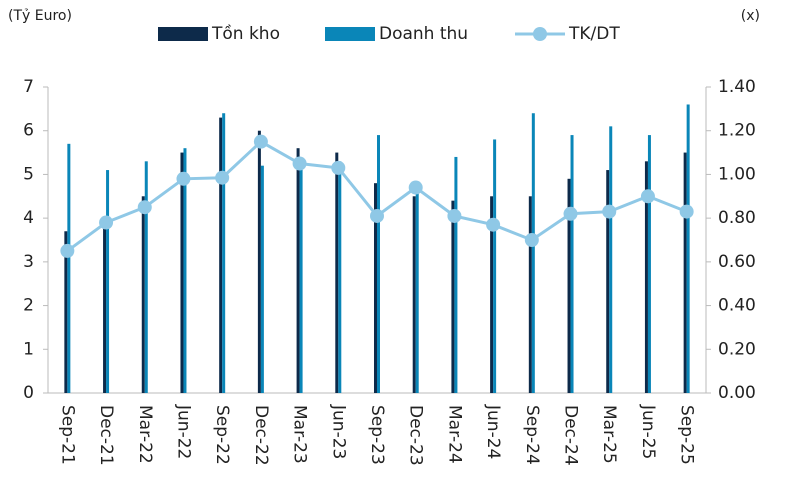  Describe the element at coordinates (300, 434) in the screenshot. I see `x-tick-label: Mar-23` at that location.